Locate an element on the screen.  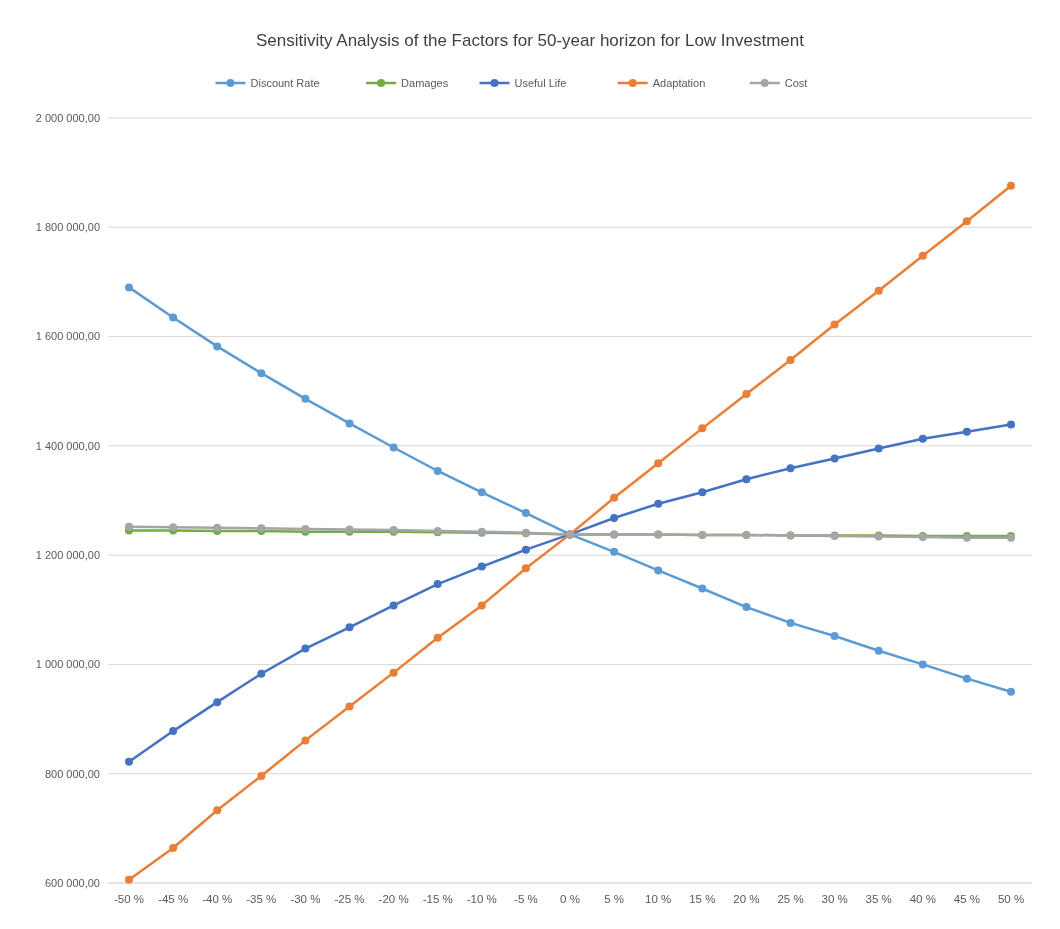
chart-title: Sensitivity Analysis of the Factors for 50-year horizon for Low Investment is located at coordinates (530, 40).